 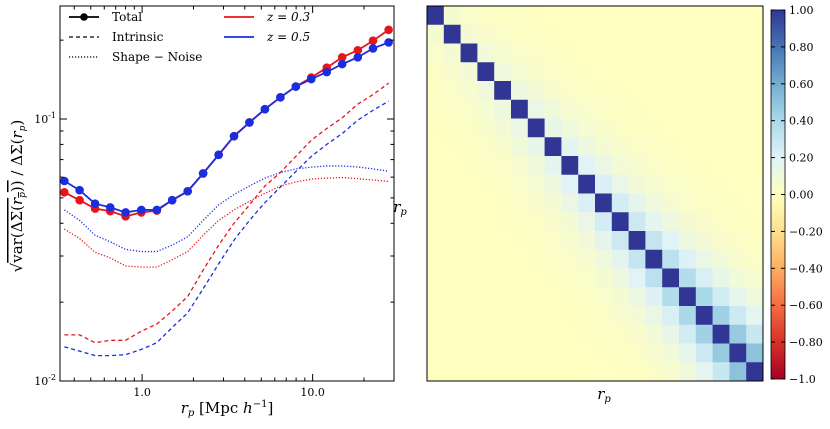 I want to click on colorbar-tick-label: −0.80, so click(x=806, y=342).